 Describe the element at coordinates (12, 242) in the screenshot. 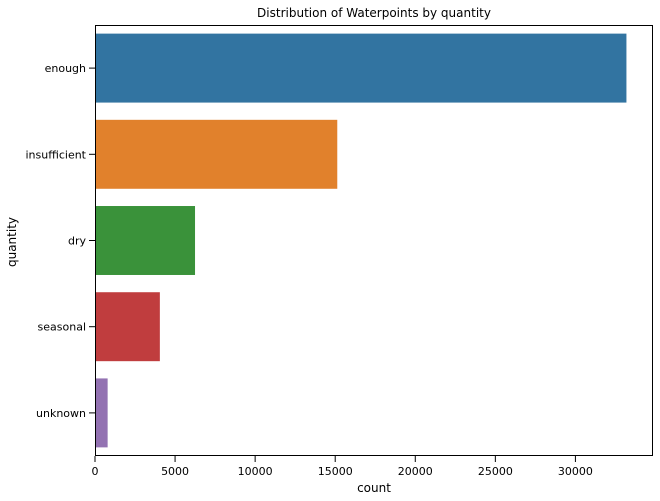

I see `y-axis-label: quantity` at that location.